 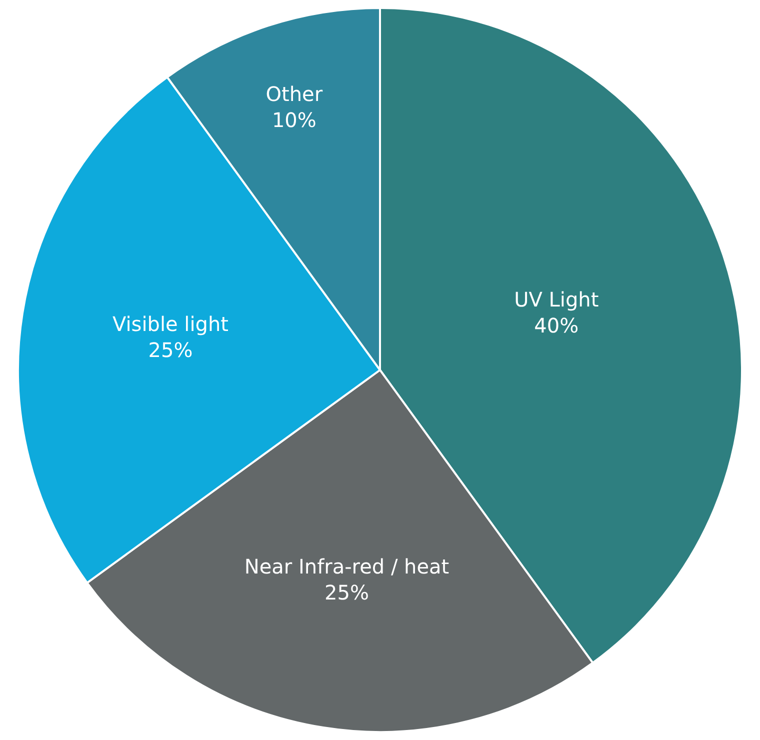 I want to click on slice-label: Visible light, so click(x=170, y=324).